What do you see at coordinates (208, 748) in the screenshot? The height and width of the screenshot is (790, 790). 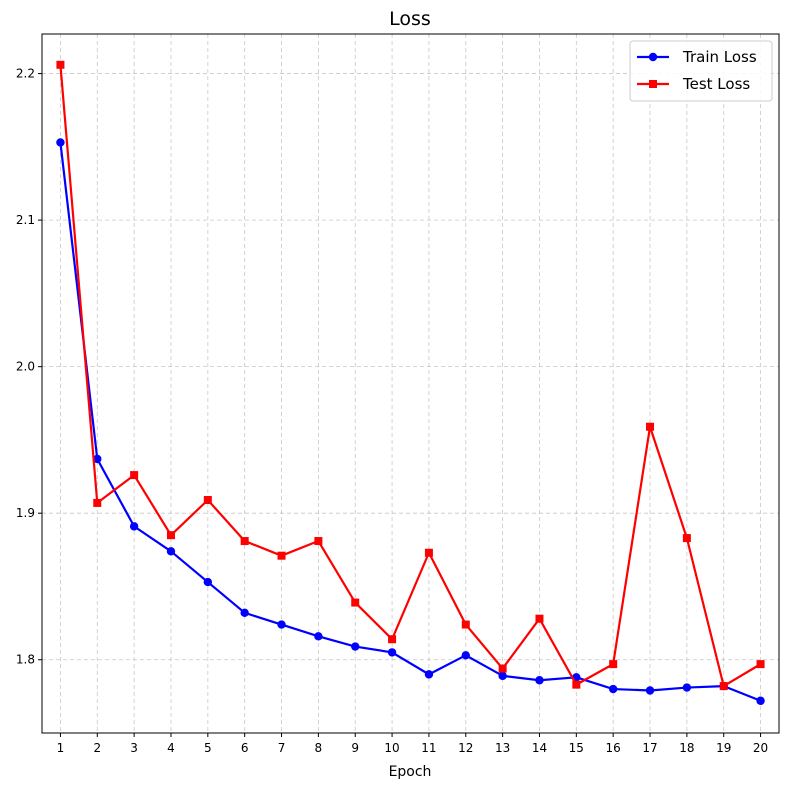 I see `x-tick-label: 5` at bounding box center [208, 748].